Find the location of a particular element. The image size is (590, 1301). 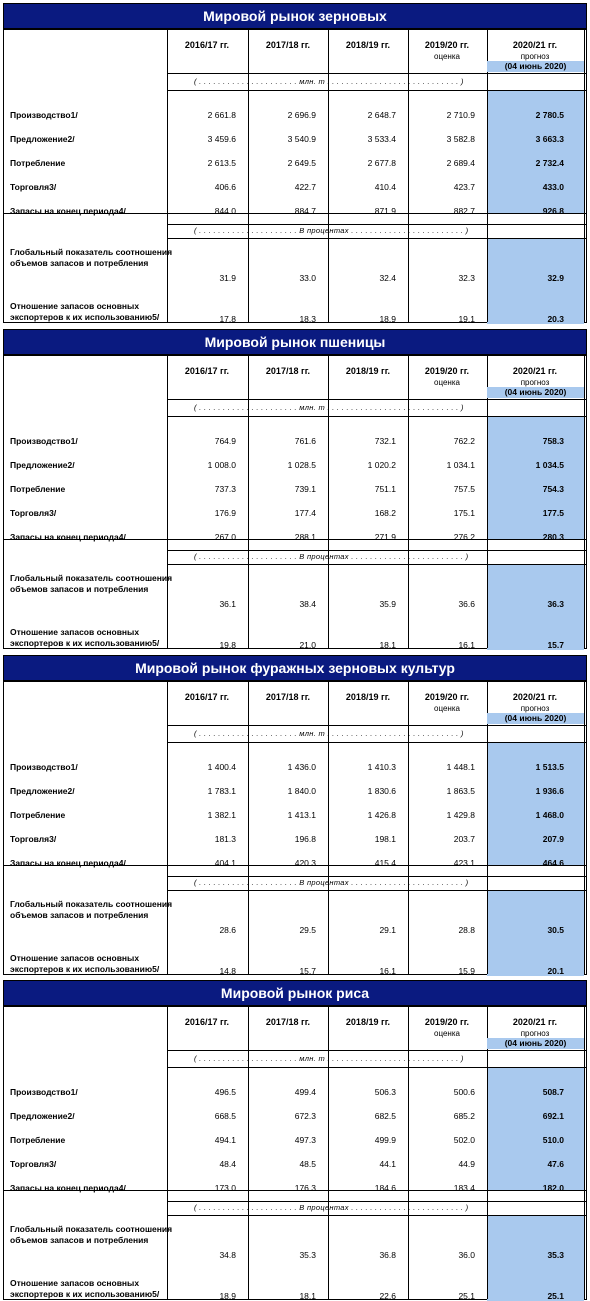

table-cell: 668.5 is located at coordinates (225, 1116).